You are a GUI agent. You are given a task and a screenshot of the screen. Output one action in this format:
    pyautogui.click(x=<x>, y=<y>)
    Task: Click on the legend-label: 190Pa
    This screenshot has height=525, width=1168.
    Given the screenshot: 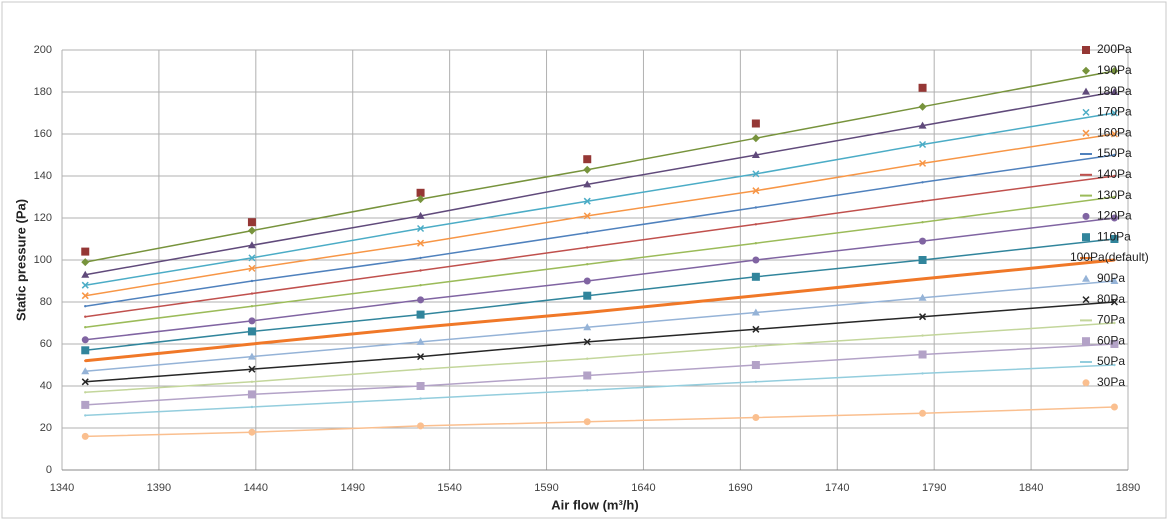 What is the action you would take?
    pyautogui.click(x=1114, y=70)
    